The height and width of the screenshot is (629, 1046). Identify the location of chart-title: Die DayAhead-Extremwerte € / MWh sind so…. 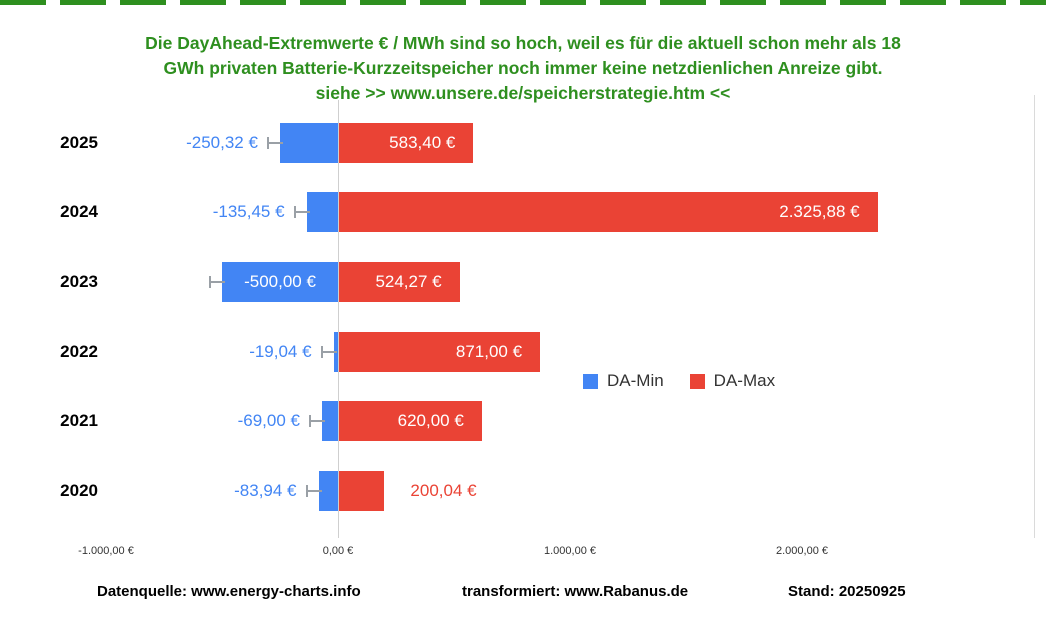
(523, 68).